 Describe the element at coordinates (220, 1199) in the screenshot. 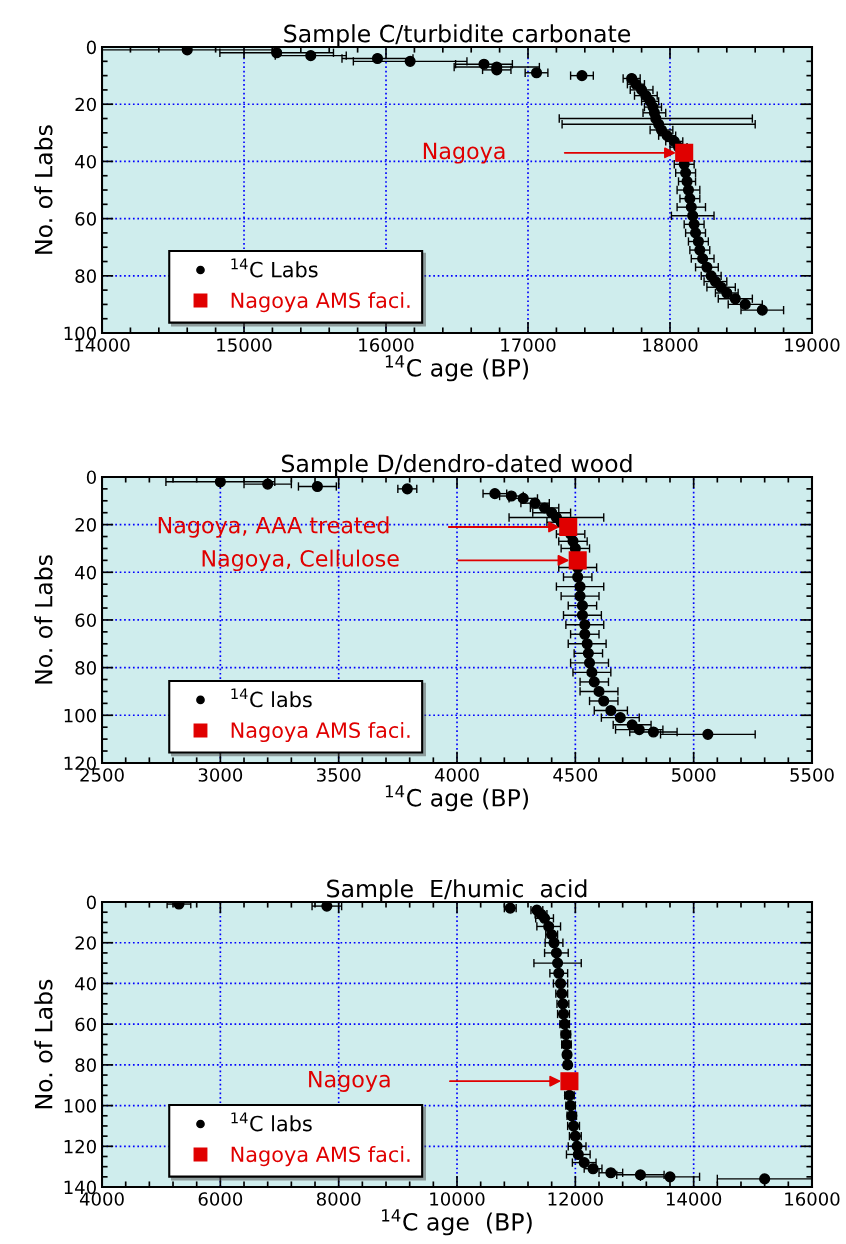

I see `x-tick-label: 6000` at that location.